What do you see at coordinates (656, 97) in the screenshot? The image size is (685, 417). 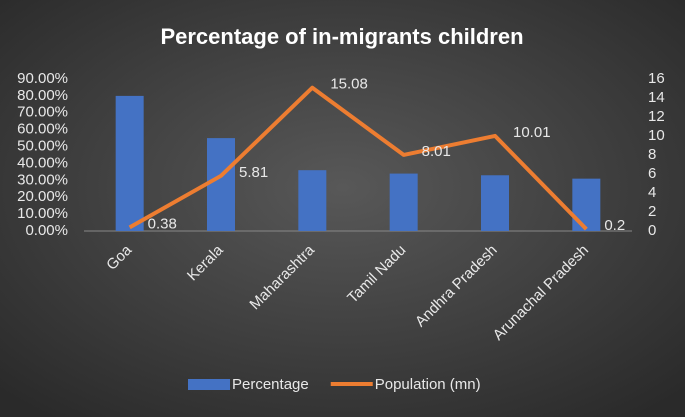 I see `y2-tick-label: 14` at bounding box center [656, 97].